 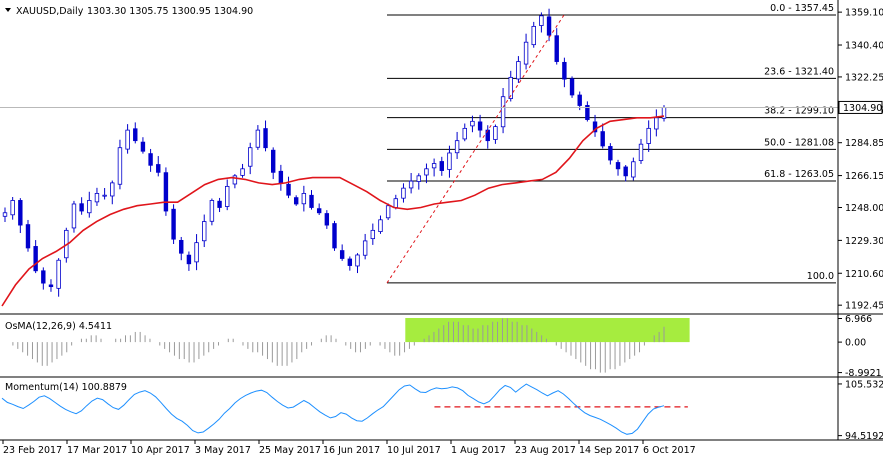 I want to click on price-tick-label: 1340.40, so click(x=864, y=46).